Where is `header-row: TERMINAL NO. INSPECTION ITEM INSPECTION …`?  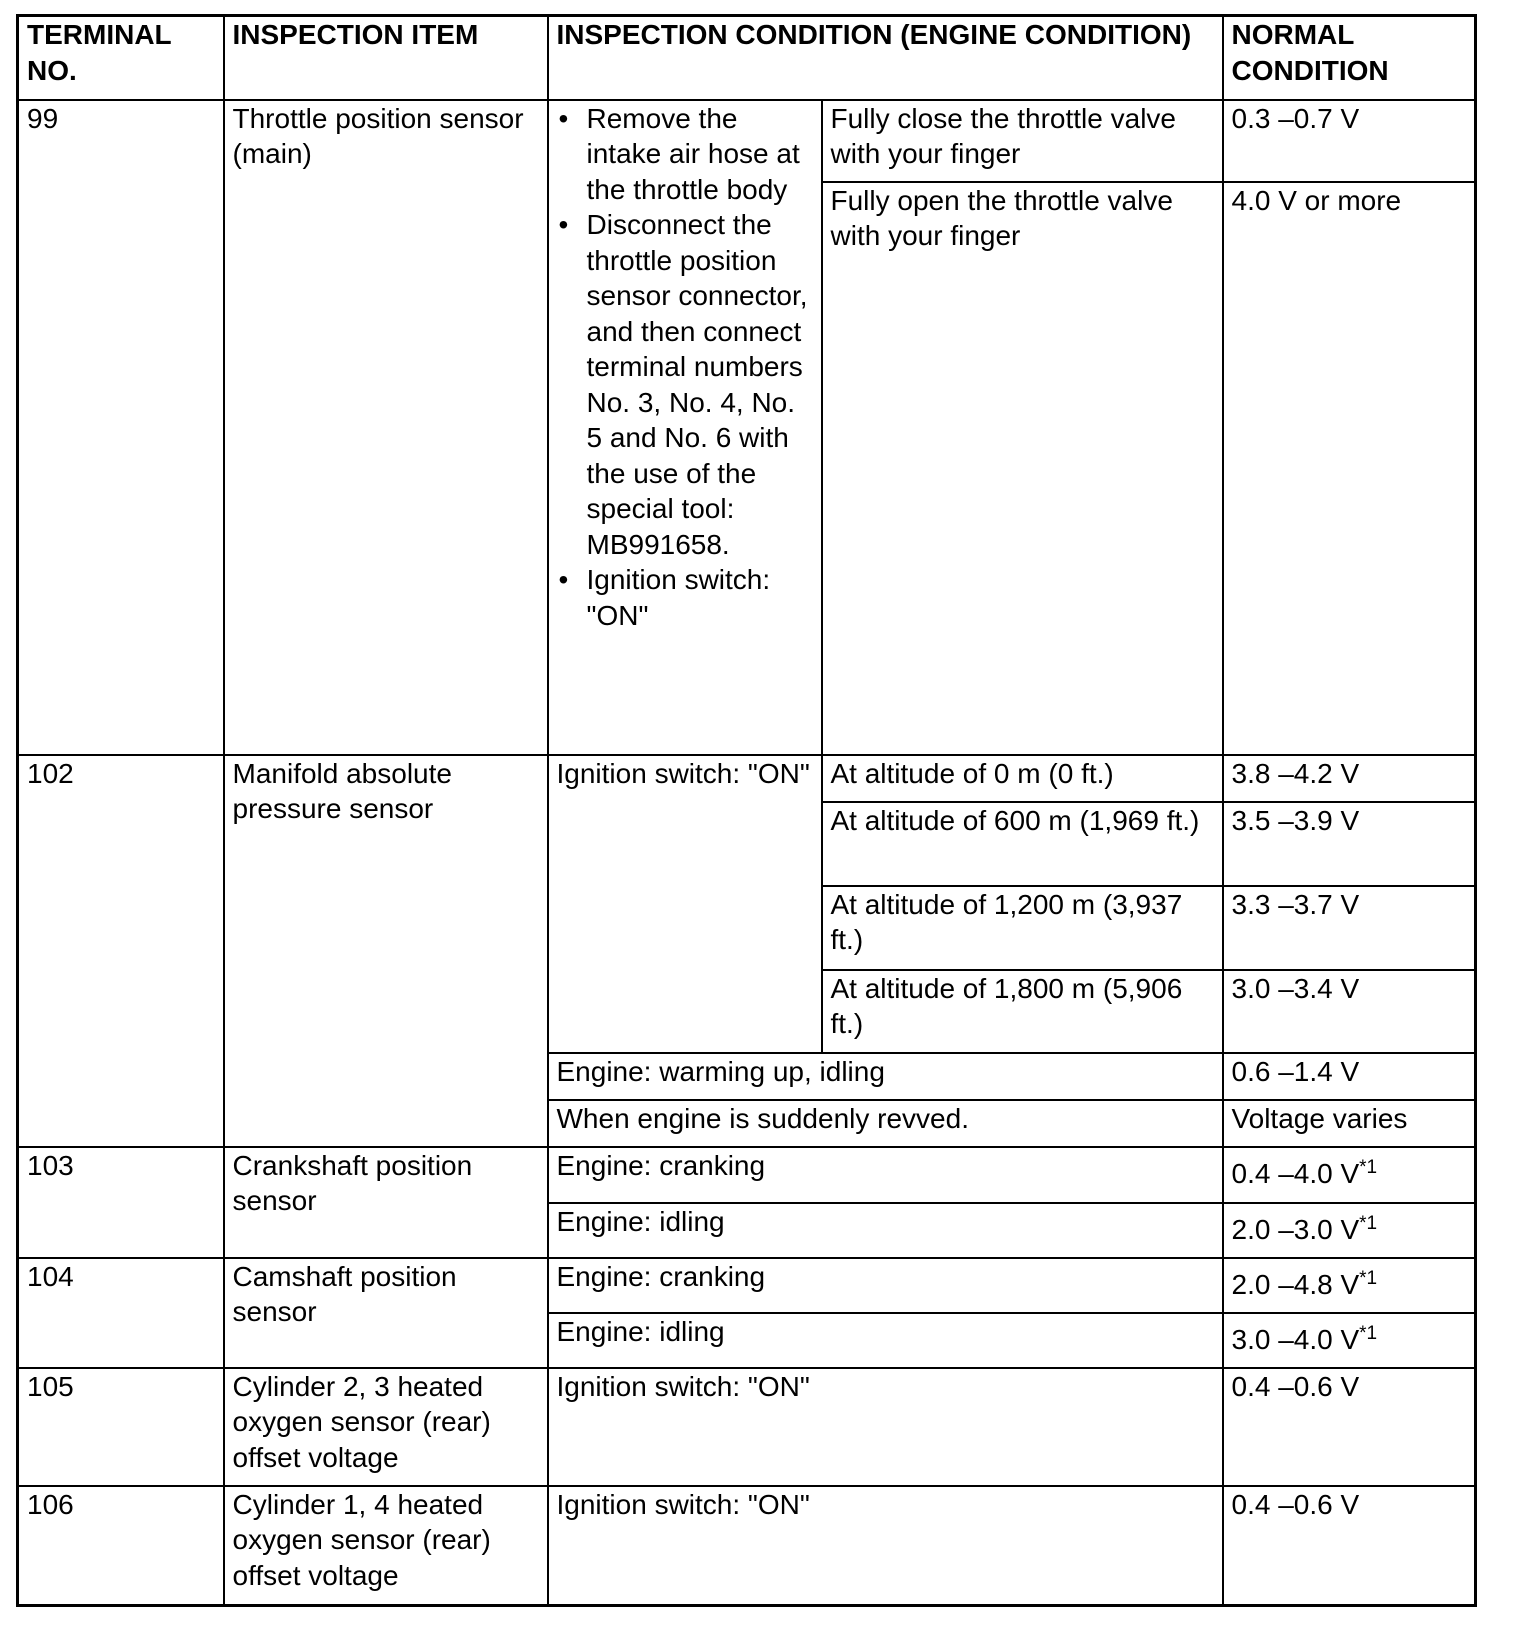
header-row: TERMINAL NO. INSPECTION ITEM INSPECTION … is located at coordinates (746, 57).